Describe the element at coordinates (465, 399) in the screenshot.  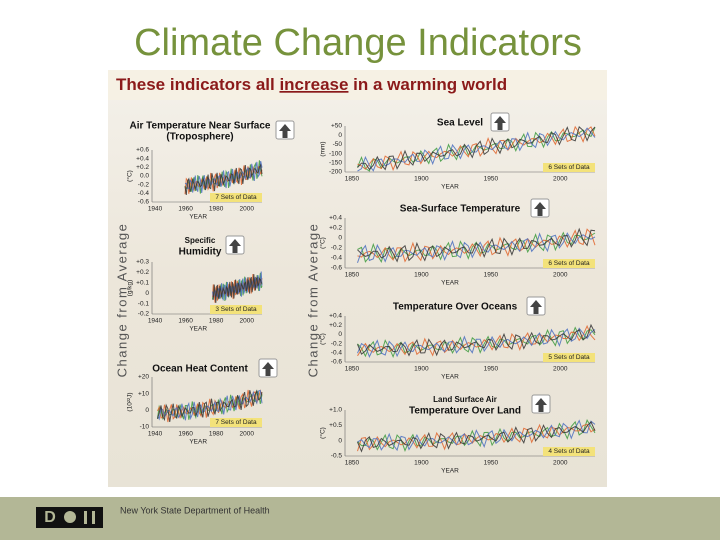
I see `panel-title: Land Surface Air` at that location.